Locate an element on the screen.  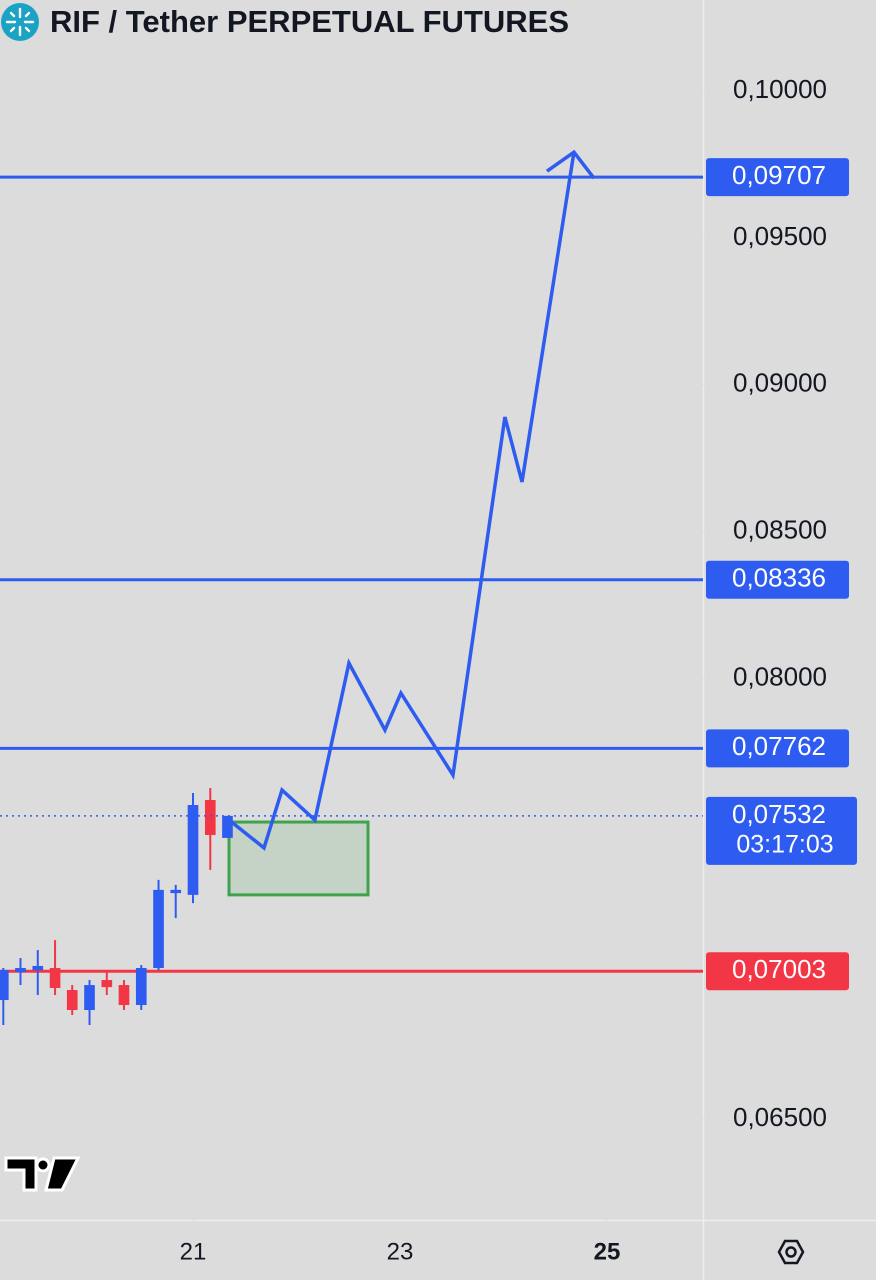
chart-title: RIF / Tether PERPETUAL FUTURES is located at coordinates (309, 21).